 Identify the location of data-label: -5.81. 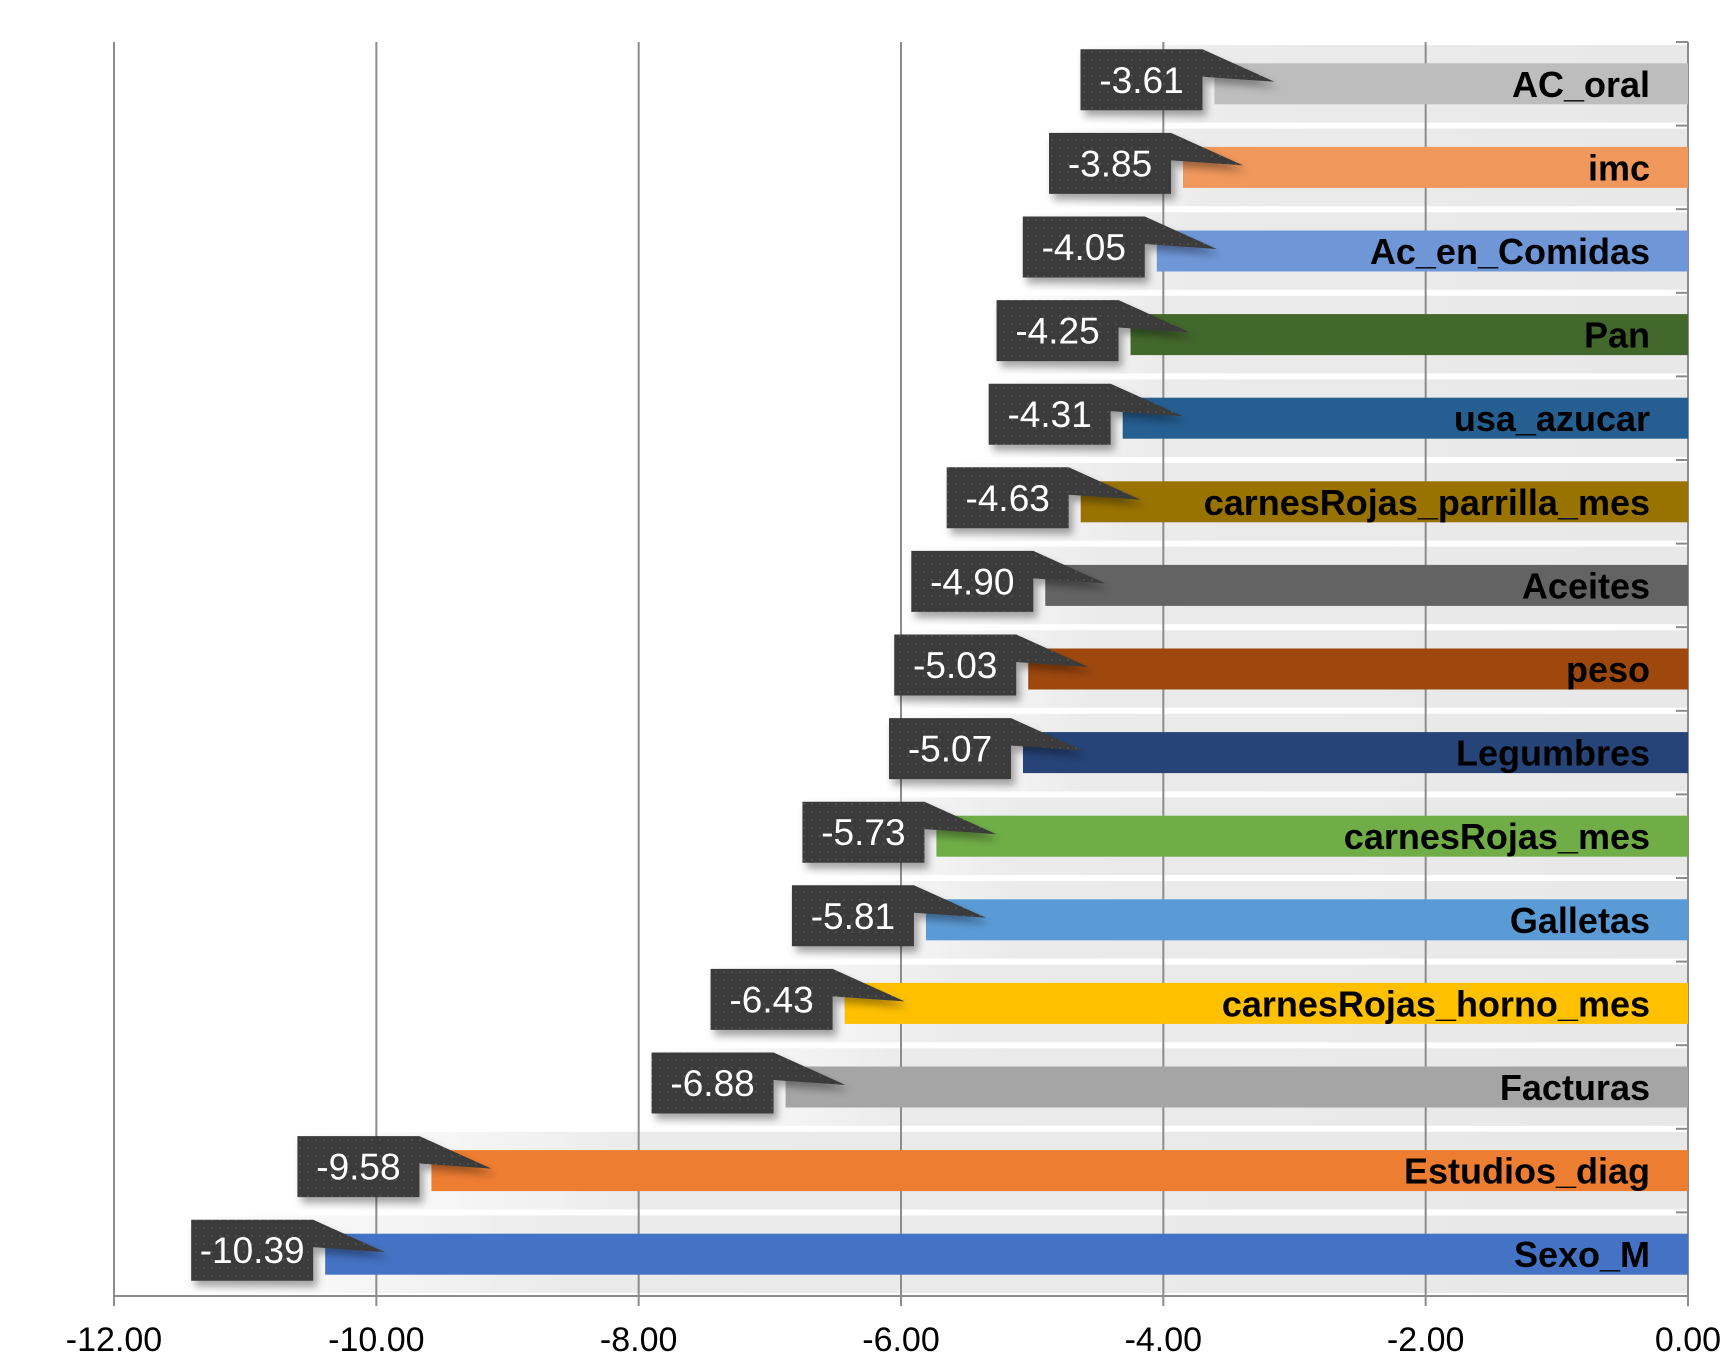
(853, 916).